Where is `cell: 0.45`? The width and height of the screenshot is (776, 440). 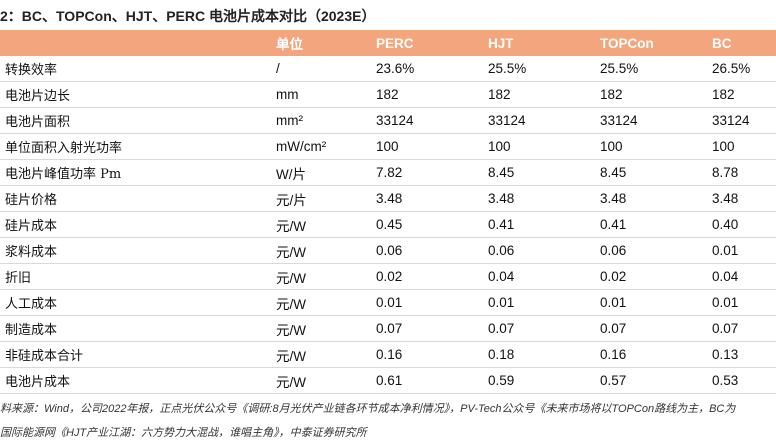 cell: 0.45 is located at coordinates (432, 224).